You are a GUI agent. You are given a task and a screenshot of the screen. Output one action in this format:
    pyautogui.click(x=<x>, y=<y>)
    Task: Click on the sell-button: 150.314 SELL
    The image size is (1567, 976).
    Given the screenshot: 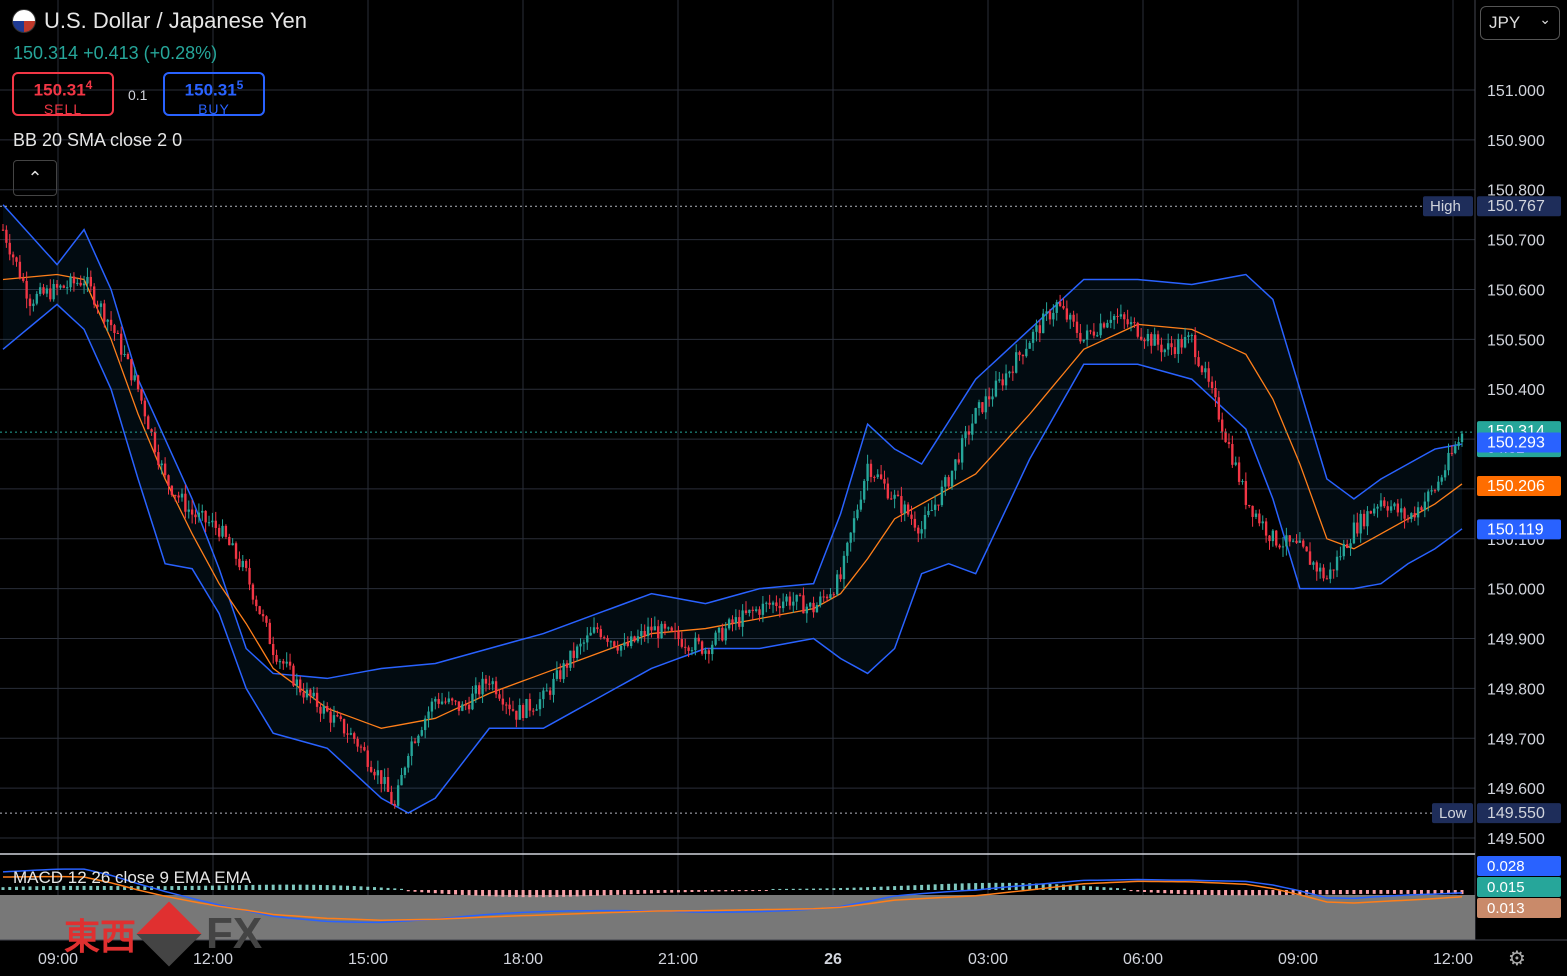 What is the action you would take?
    pyautogui.click(x=63, y=94)
    